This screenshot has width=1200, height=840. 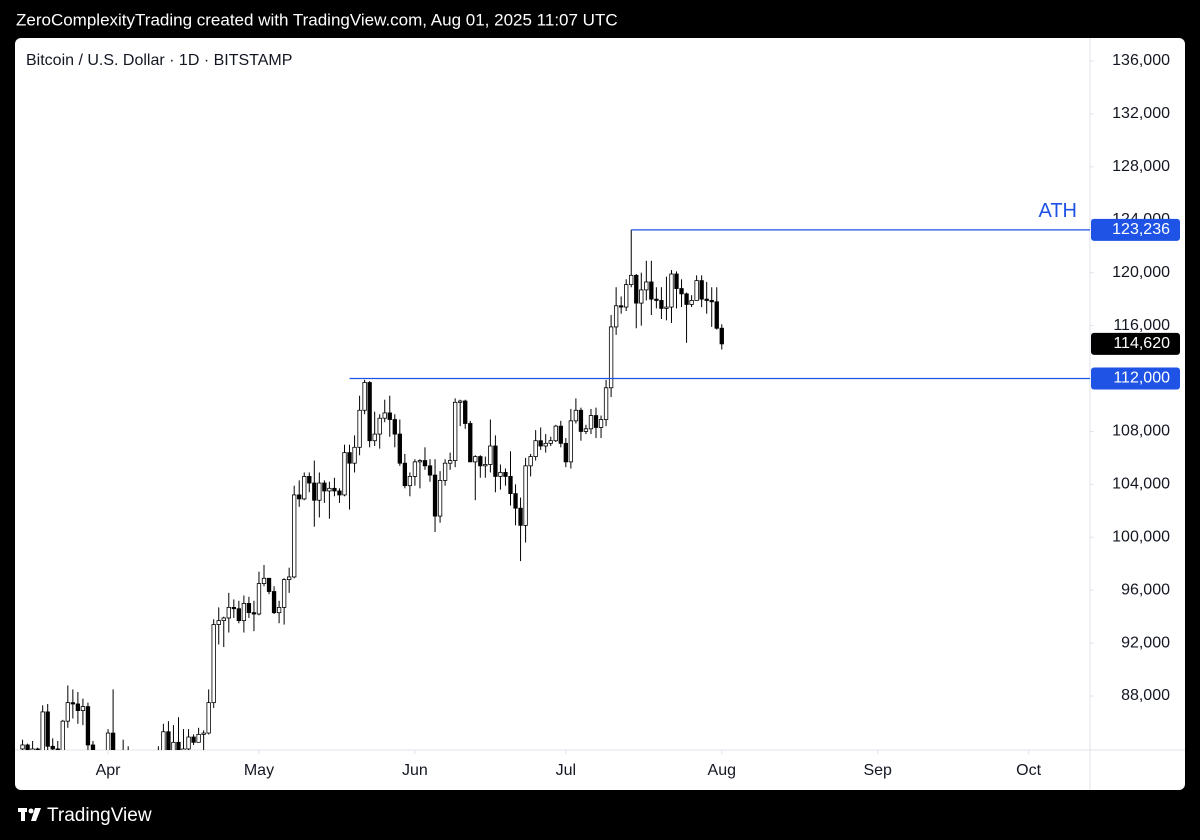 I want to click on x-tick-label: Oct, so click(x=1028, y=770).